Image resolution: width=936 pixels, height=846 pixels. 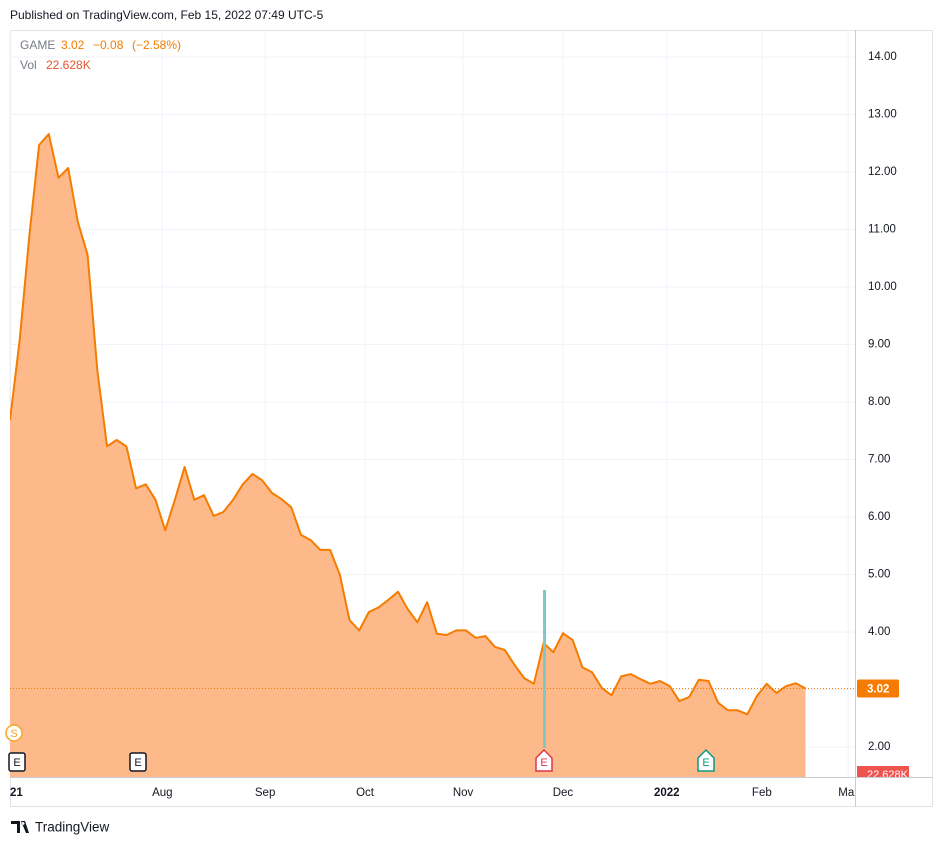 I want to click on y-tick-label: 6.00, so click(x=879, y=517).